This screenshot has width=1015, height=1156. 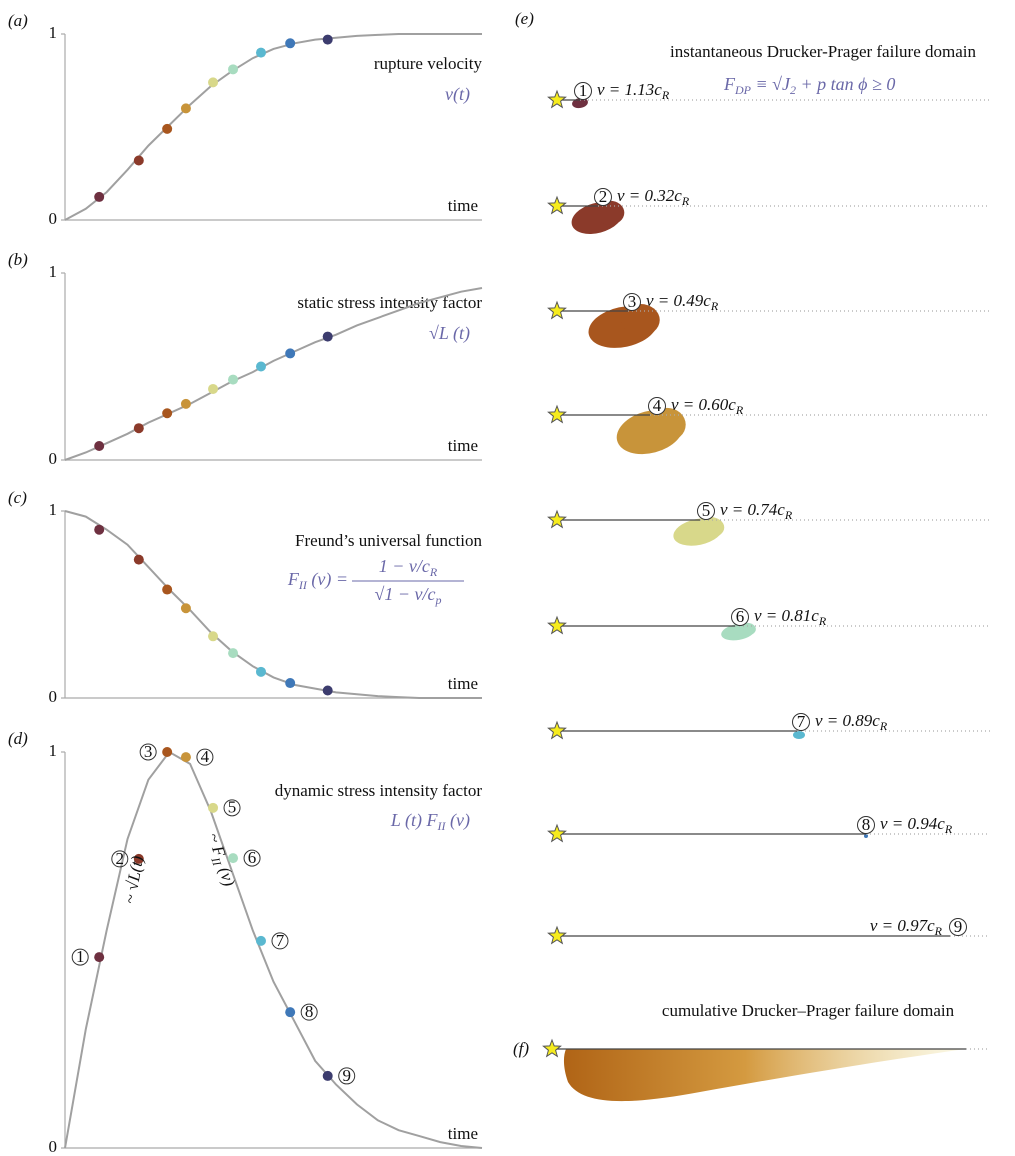 I want to click on formula: L (t) FII (v), so click(x=430, y=821).